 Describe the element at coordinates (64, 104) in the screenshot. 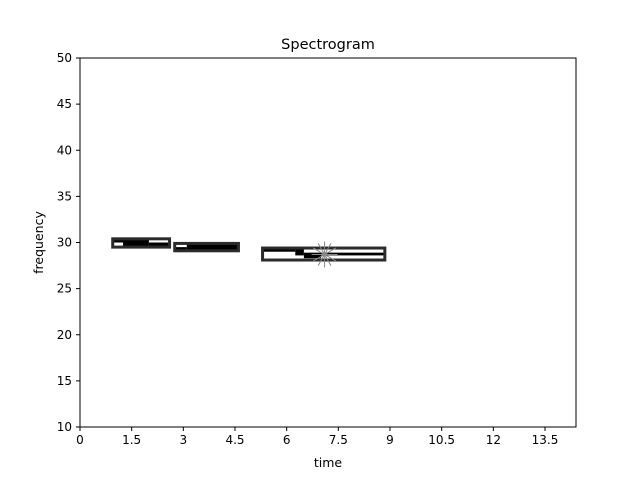

I see `y-tick-label: 45` at that location.